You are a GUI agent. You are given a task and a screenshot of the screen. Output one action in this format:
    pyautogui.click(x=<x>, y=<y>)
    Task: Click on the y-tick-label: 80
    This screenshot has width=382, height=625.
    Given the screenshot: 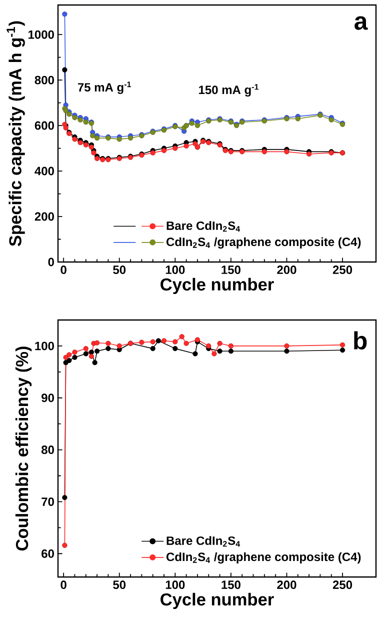 What is the action you would take?
    pyautogui.click(x=47, y=450)
    